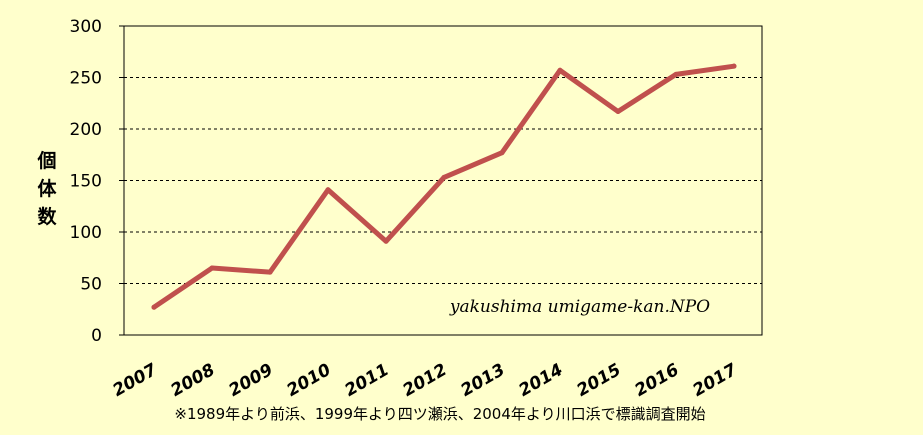 This screenshot has height=435, width=923. Describe the element at coordinates (579, 307) in the screenshot. I see `watermark-annotation: yakushima umigame-kan.NPO` at that location.